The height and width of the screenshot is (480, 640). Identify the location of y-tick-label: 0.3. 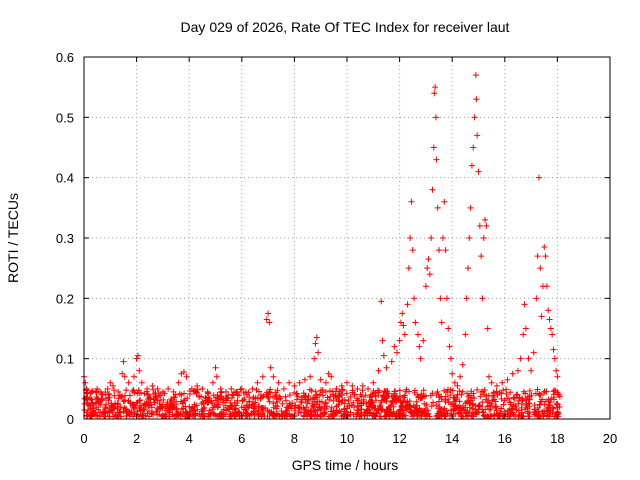
(65, 238).